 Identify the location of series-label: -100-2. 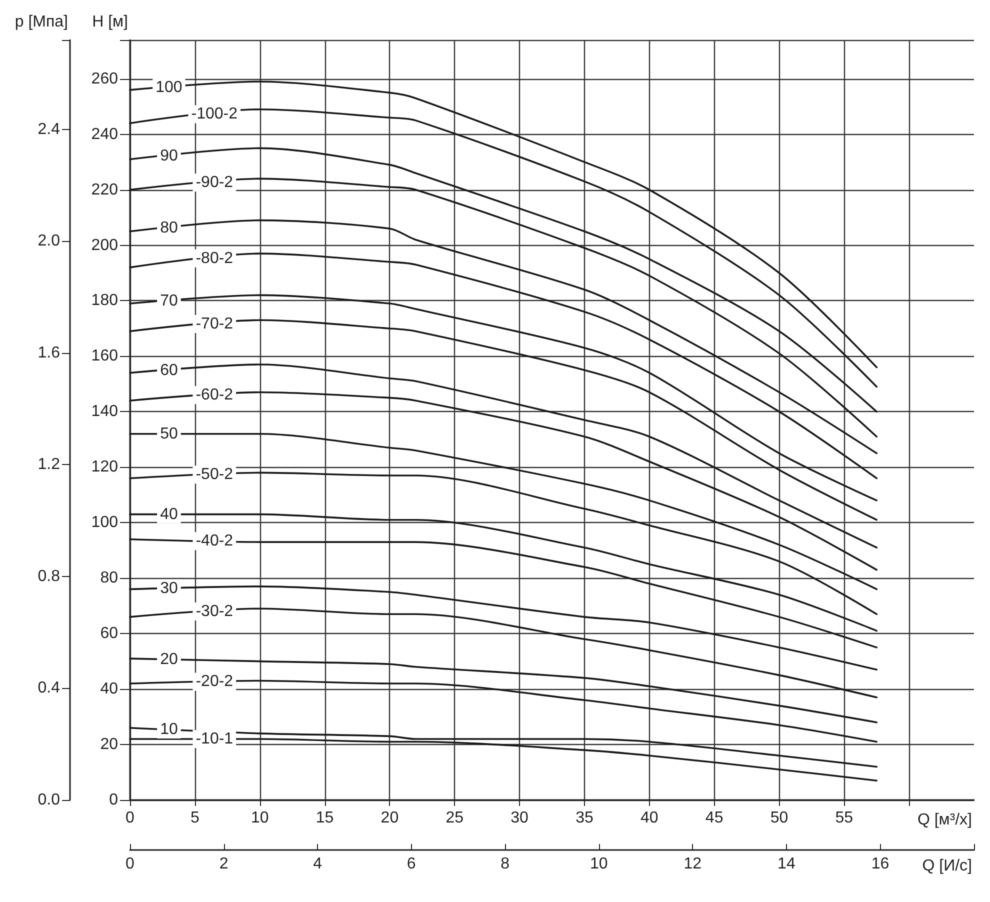
(214, 114).